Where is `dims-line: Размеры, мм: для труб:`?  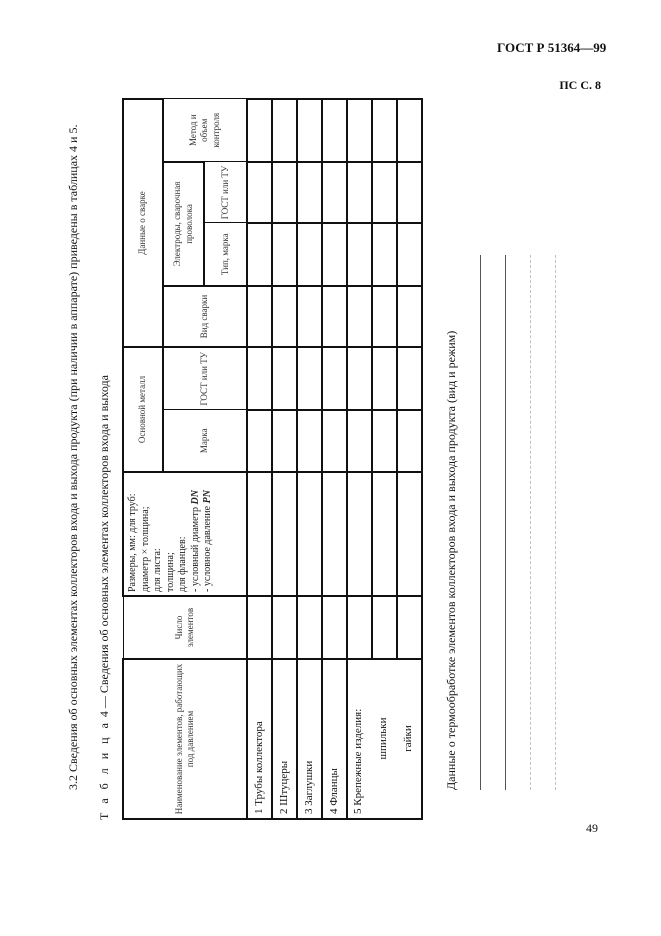 dims-line: Размеры, мм: для труб: is located at coordinates (132, 542).